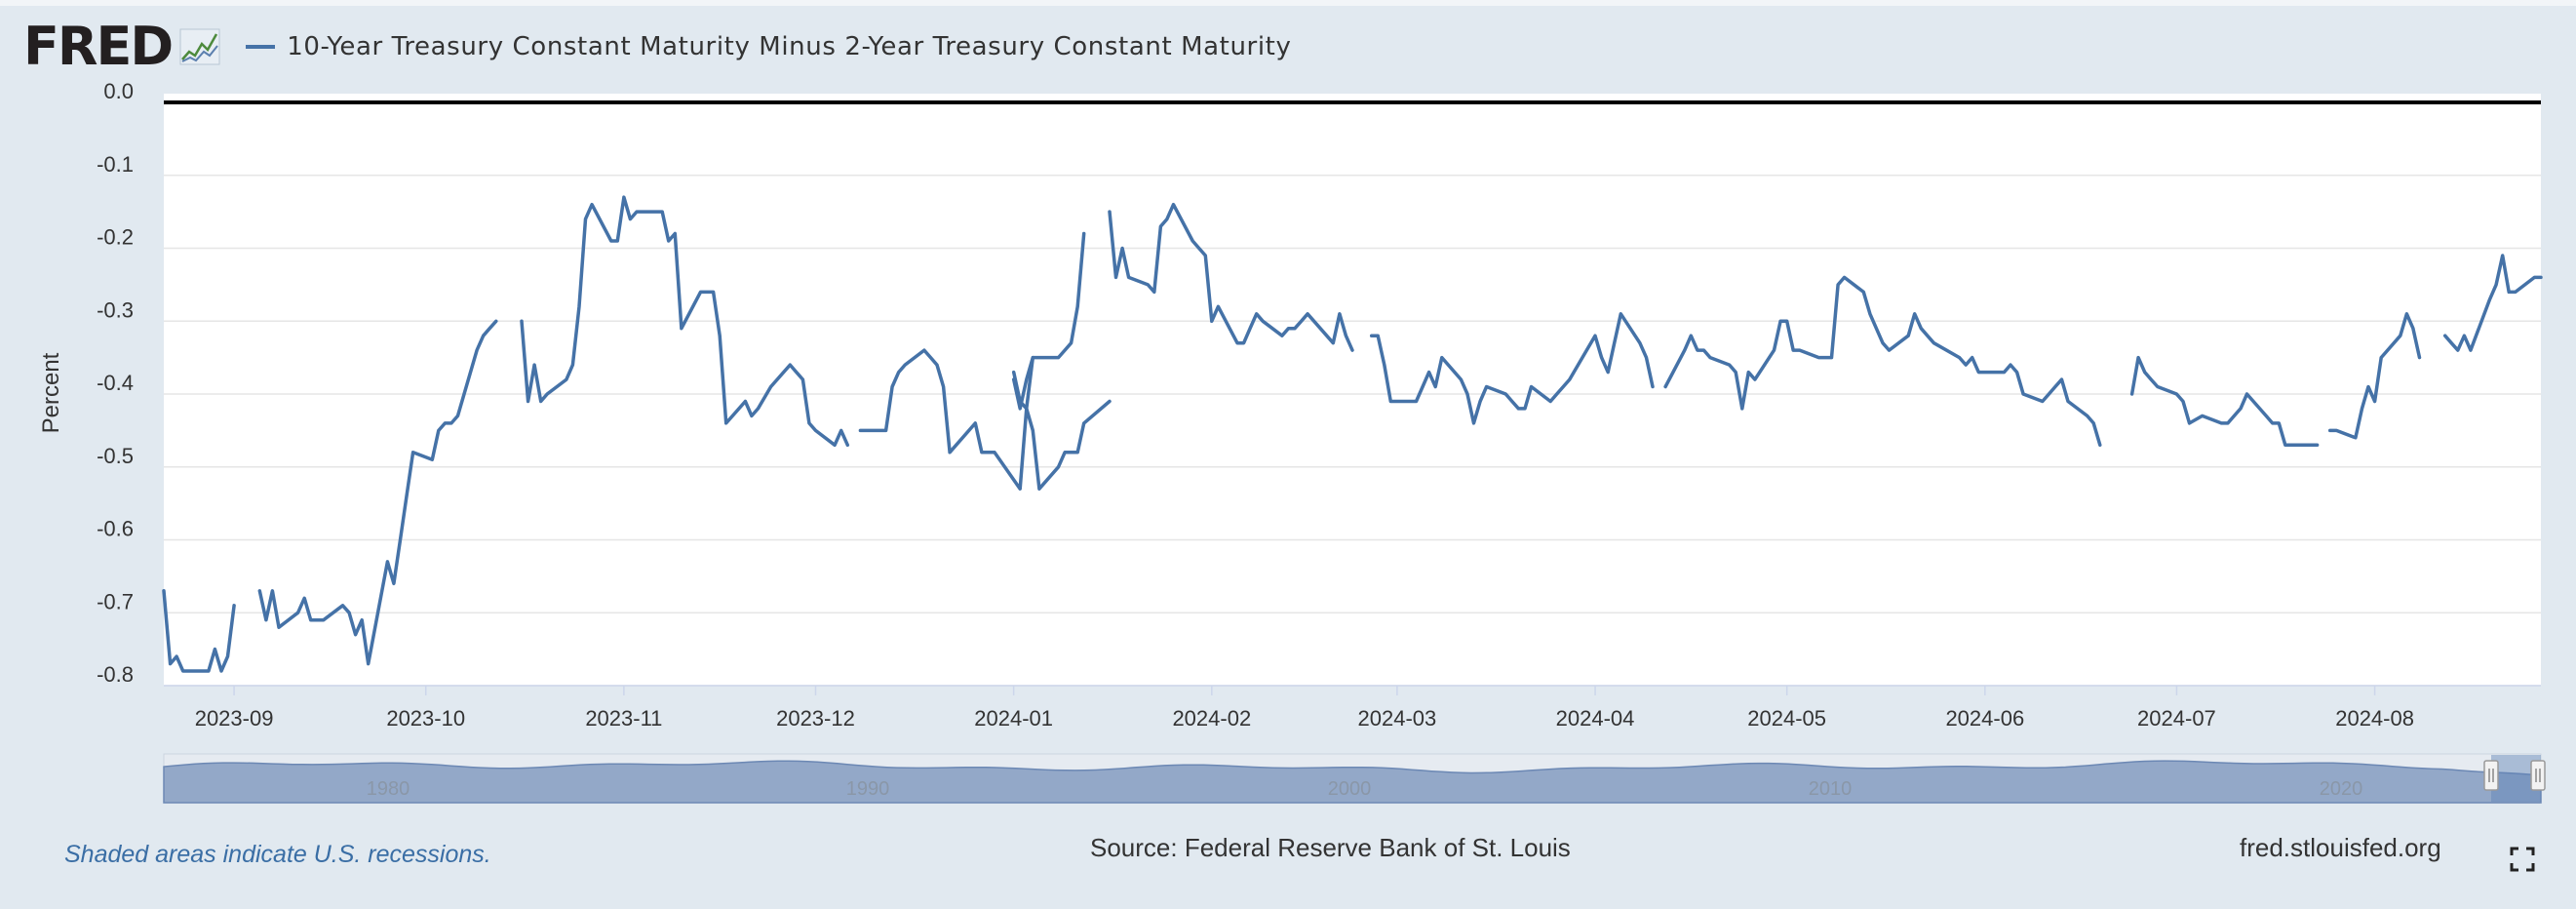 This screenshot has height=909, width=2576. Describe the element at coordinates (1211, 718) in the screenshot. I see `x-tick-label: 2024-02` at that location.